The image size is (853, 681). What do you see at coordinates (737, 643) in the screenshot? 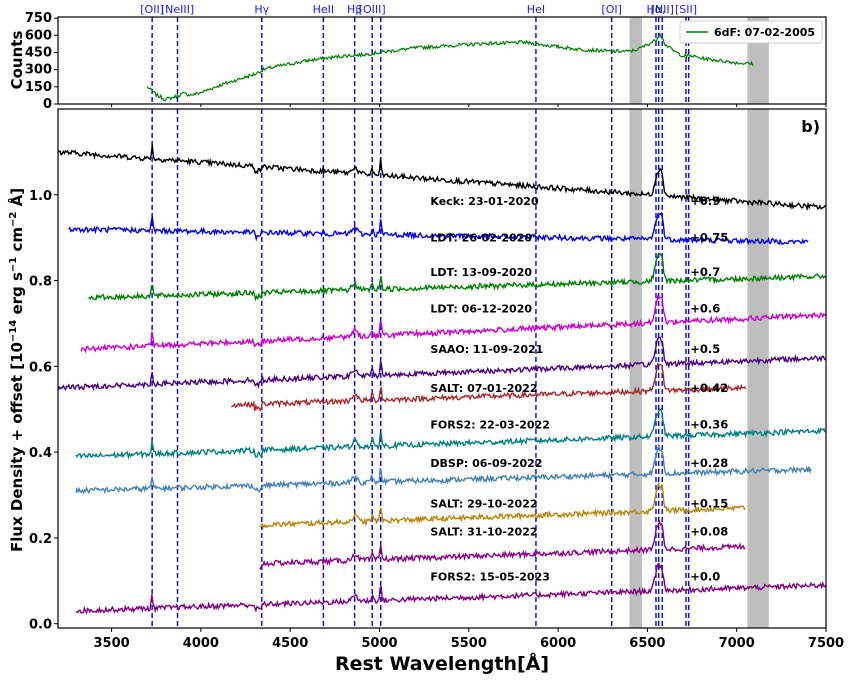
I see `x-tick-label: 7000` at bounding box center [737, 643].